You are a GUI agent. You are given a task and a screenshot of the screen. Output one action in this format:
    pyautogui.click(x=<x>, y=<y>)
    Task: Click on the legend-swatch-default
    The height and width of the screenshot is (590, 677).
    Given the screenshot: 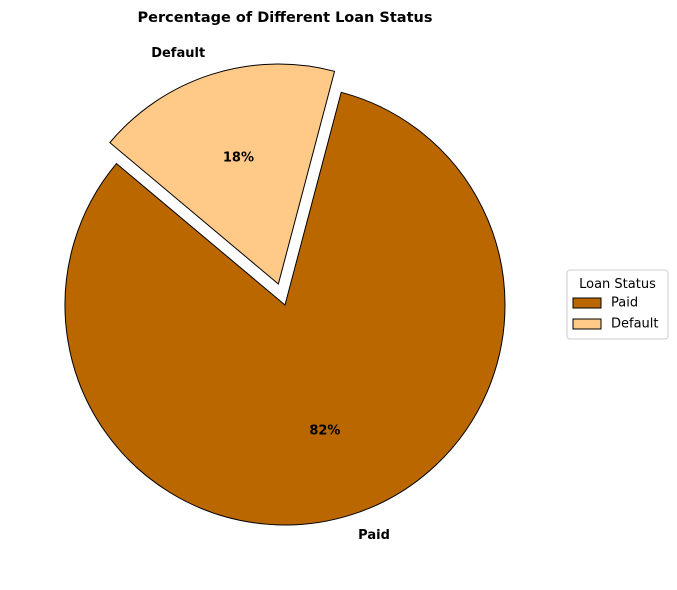 What is the action you would take?
    pyautogui.click(x=587, y=324)
    